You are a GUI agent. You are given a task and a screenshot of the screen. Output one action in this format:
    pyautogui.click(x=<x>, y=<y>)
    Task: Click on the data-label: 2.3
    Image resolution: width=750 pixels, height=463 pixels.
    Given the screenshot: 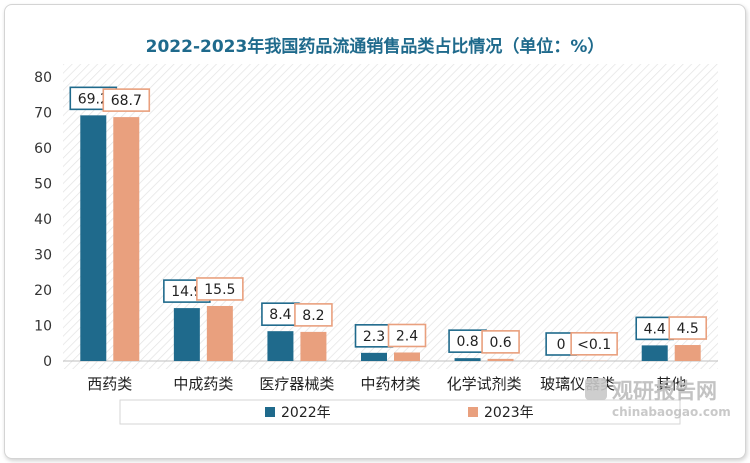 What is the action you would take?
    pyautogui.click(x=374, y=337)
    